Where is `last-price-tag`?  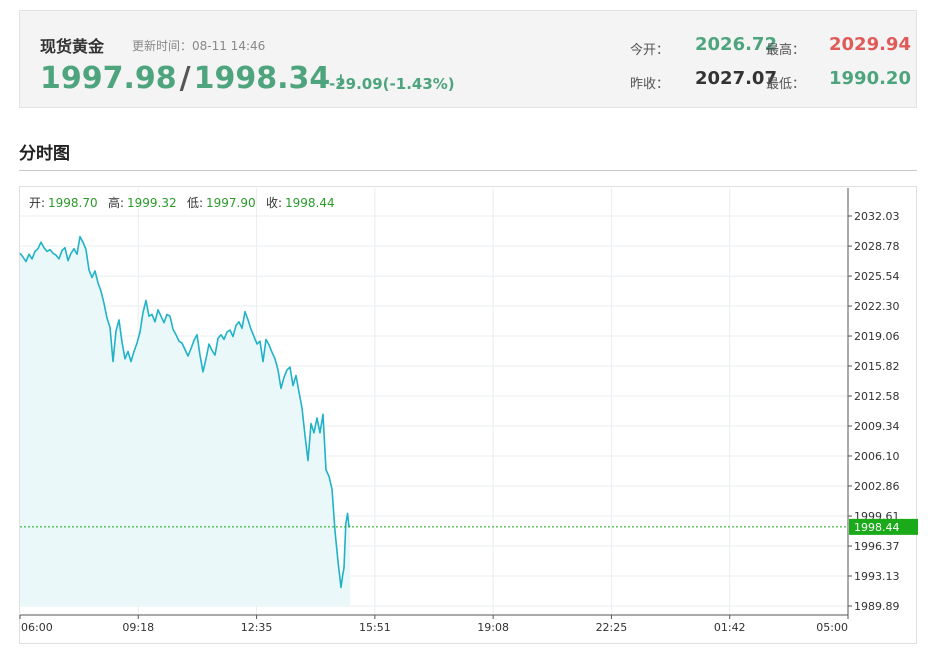
last-price-tag is located at coordinates (883, 526).